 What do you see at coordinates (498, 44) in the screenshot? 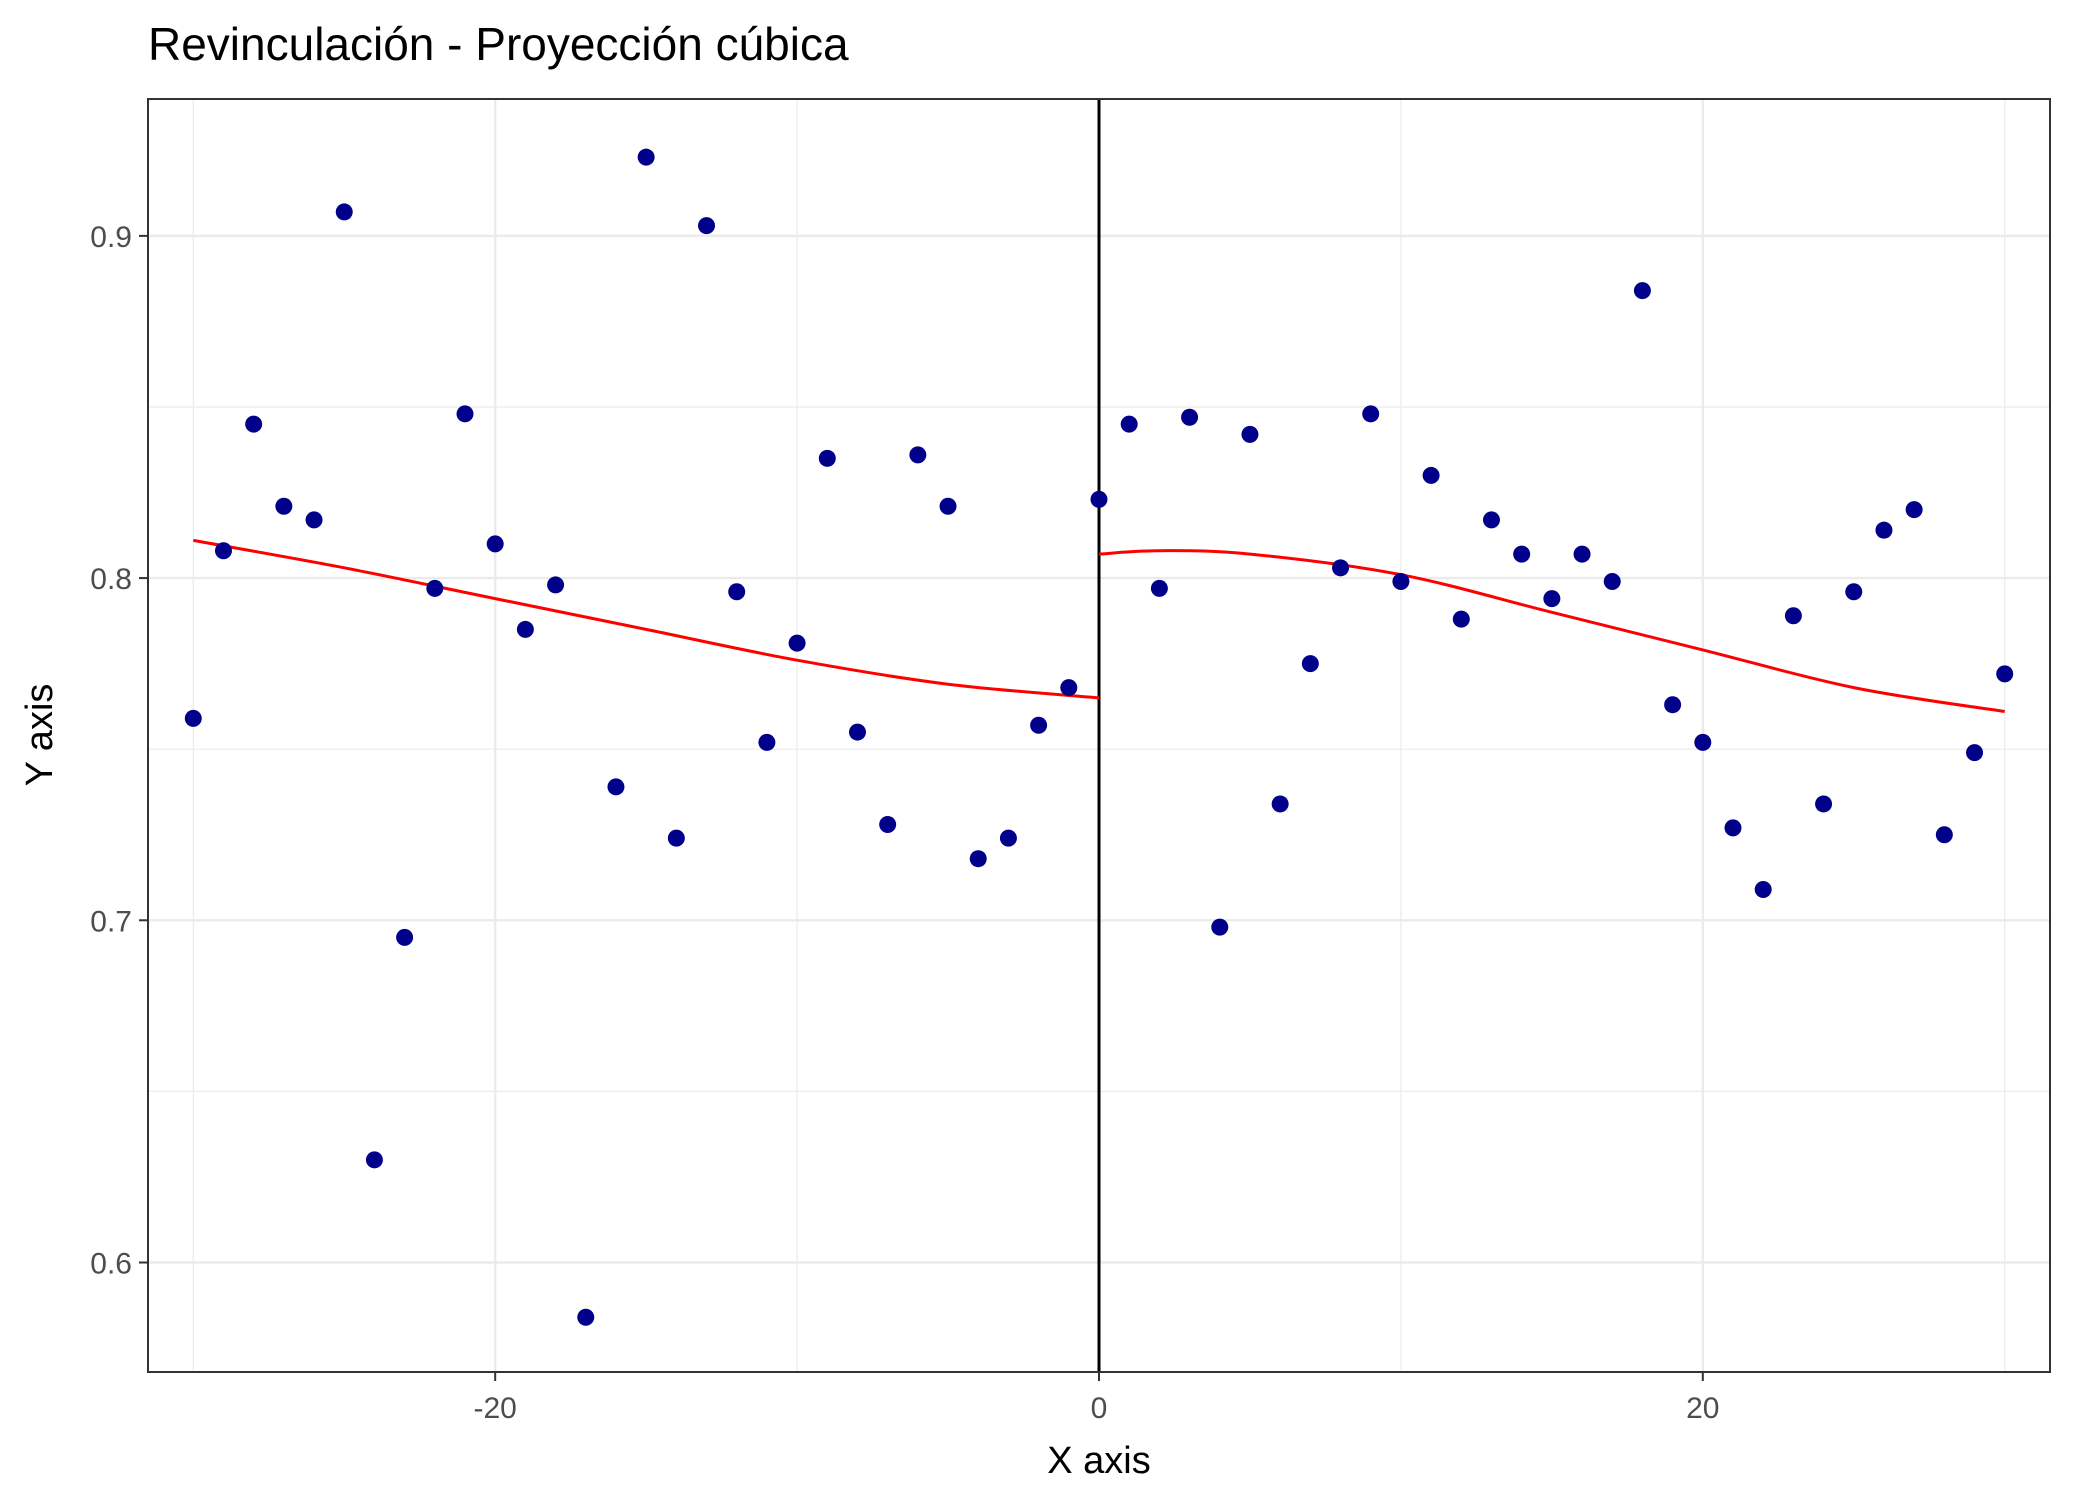
I see `chart-title: Revinculación - Proyección cúbica` at bounding box center [498, 44].